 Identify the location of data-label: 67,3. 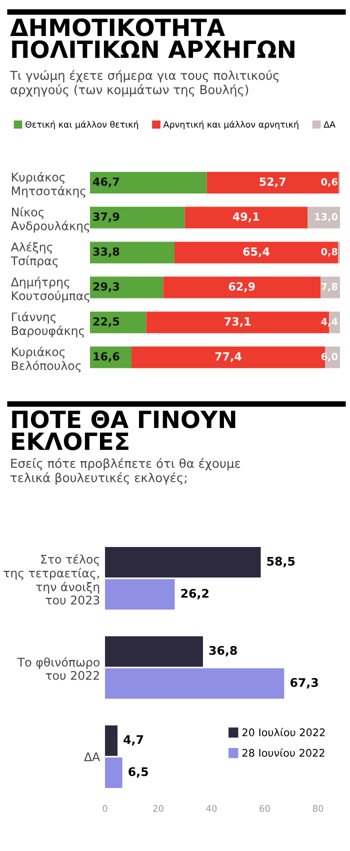
(304, 683).